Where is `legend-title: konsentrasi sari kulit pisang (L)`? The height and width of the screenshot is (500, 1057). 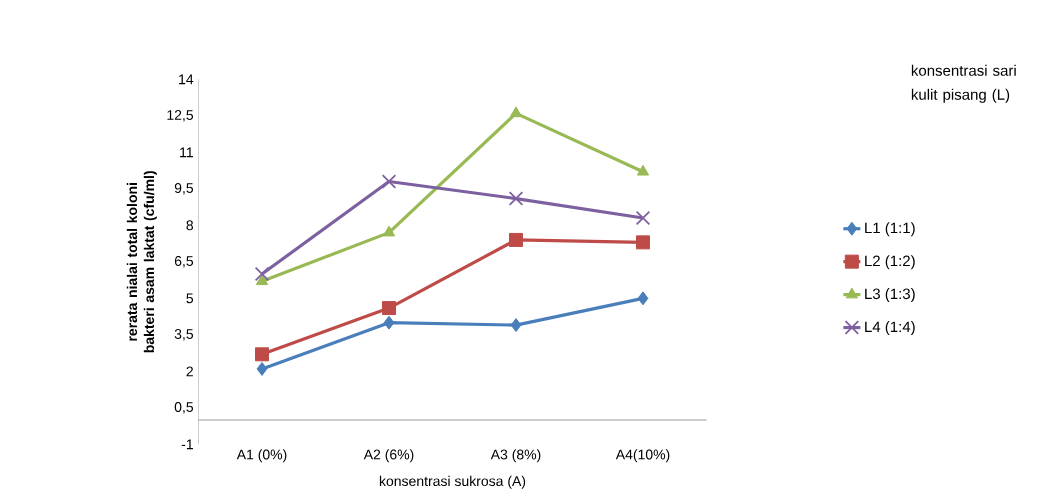 legend-title: konsentrasi sari kulit pisang (L) is located at coordinates (963, 83).